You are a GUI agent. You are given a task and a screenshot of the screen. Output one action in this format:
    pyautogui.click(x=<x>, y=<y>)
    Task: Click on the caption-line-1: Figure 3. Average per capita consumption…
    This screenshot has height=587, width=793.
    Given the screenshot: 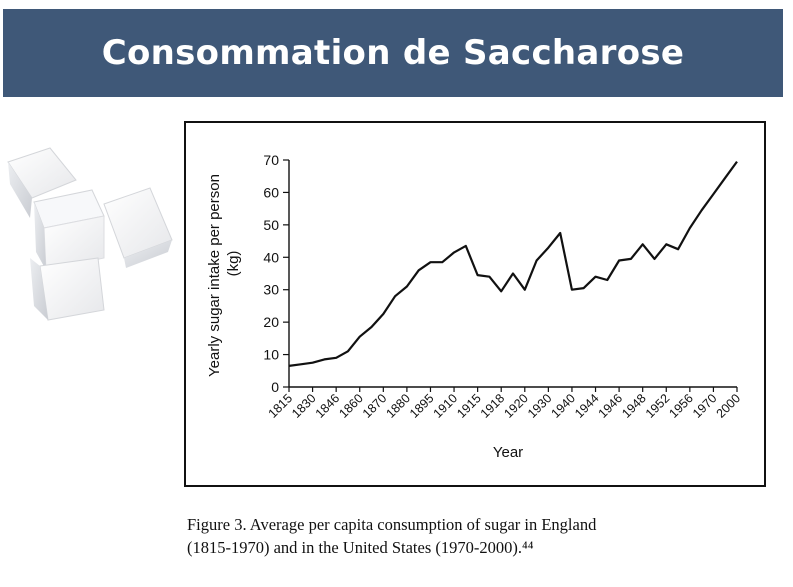 What is the action you would take?
    pyautogui.click(x=392, y=524)
    